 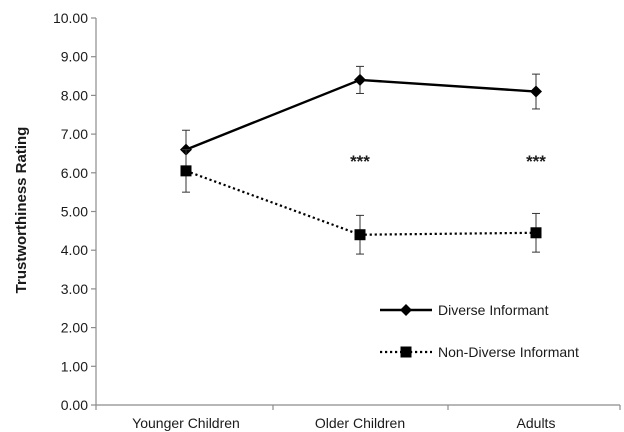 I want to click on y-tick-label: 2.00, so click(x=74, y=328).